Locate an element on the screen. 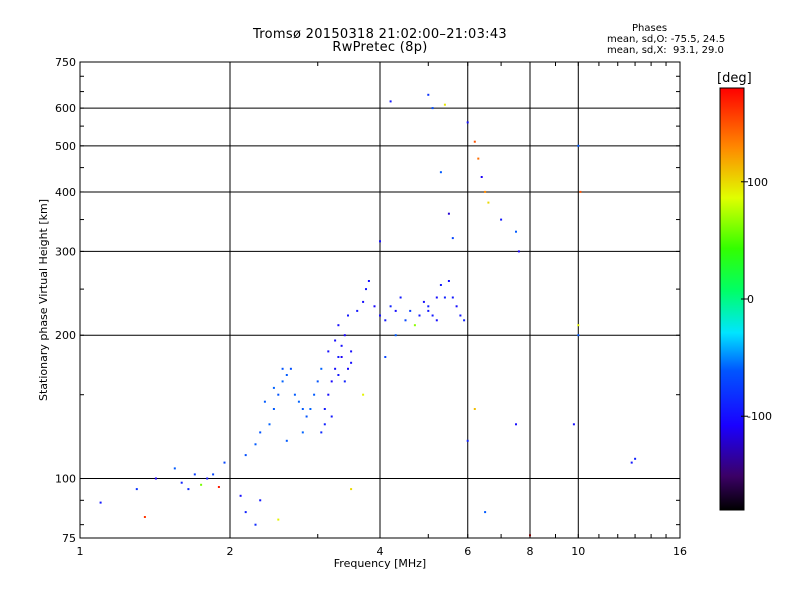 This screenshot has width=800, height=600. y-tick-label: 400 is located at coordinates (65, 192).